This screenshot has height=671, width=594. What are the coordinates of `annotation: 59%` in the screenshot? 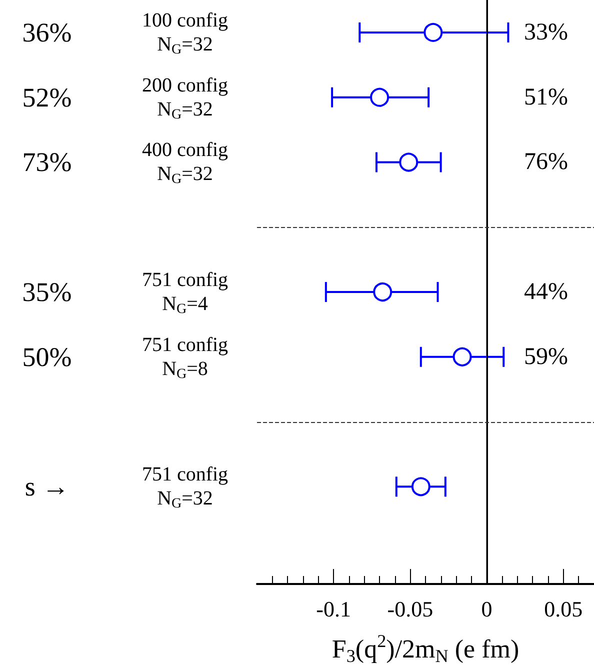 It's located at (546, 357).